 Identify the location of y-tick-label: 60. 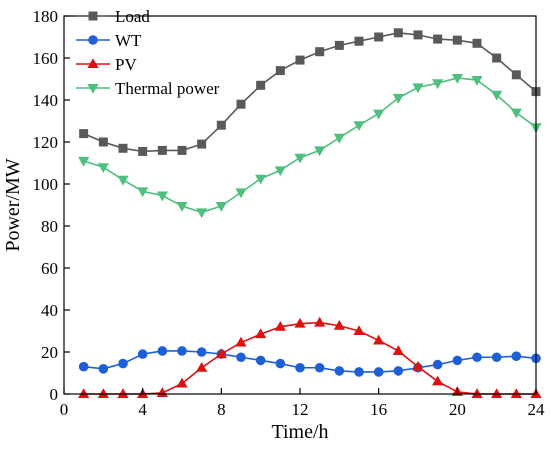
(49, 268).